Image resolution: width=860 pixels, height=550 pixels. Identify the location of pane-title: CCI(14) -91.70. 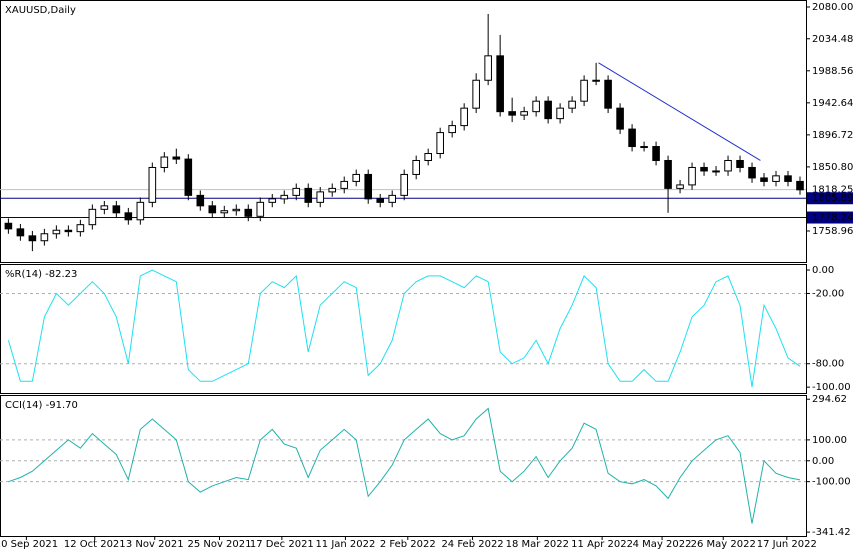
(41, 405).